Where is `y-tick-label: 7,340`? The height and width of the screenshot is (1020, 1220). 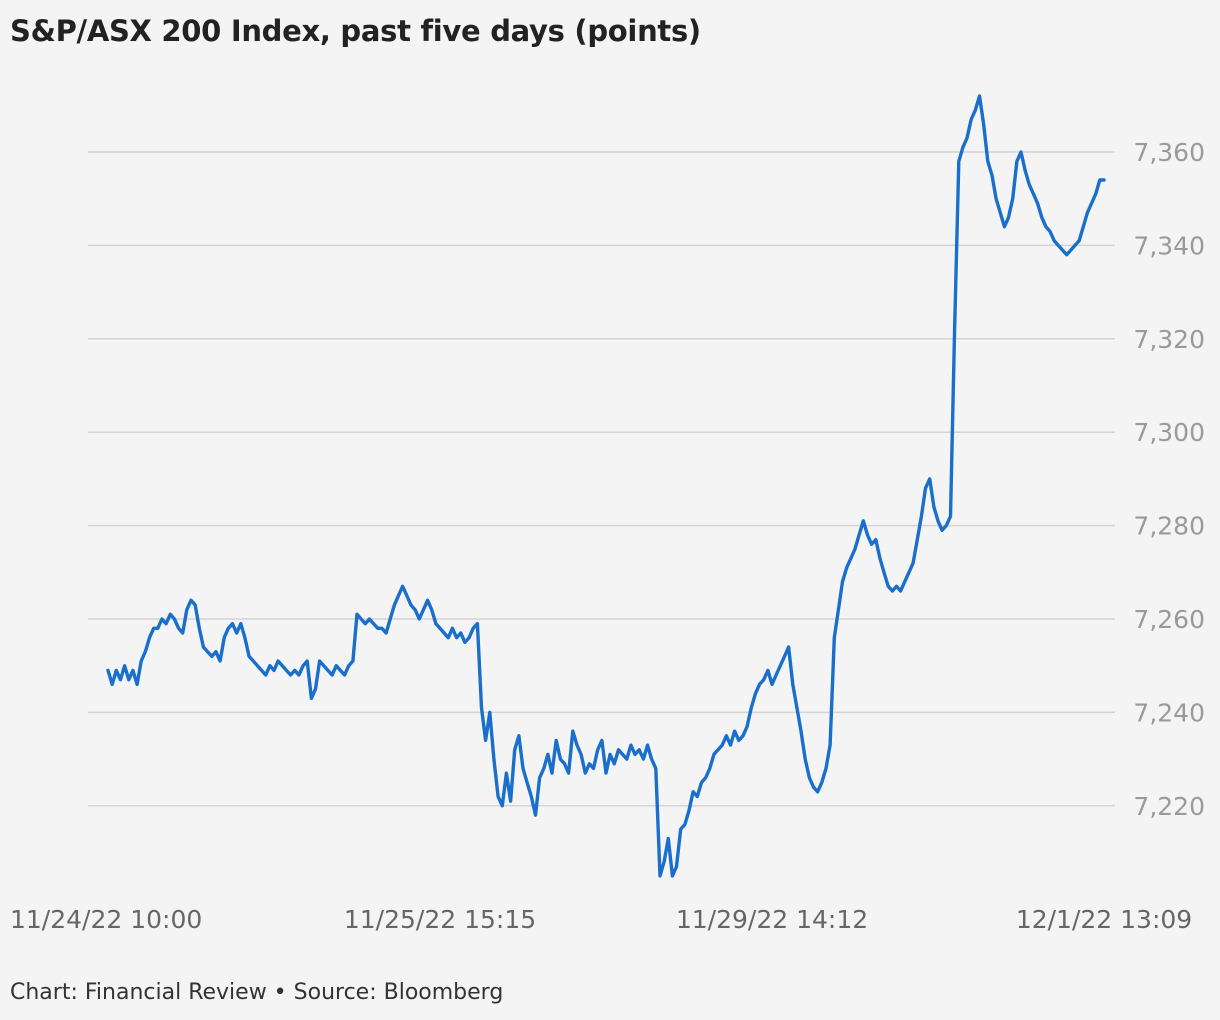 y-tick-label: 7,340 is located at coordinates (1169, 245).